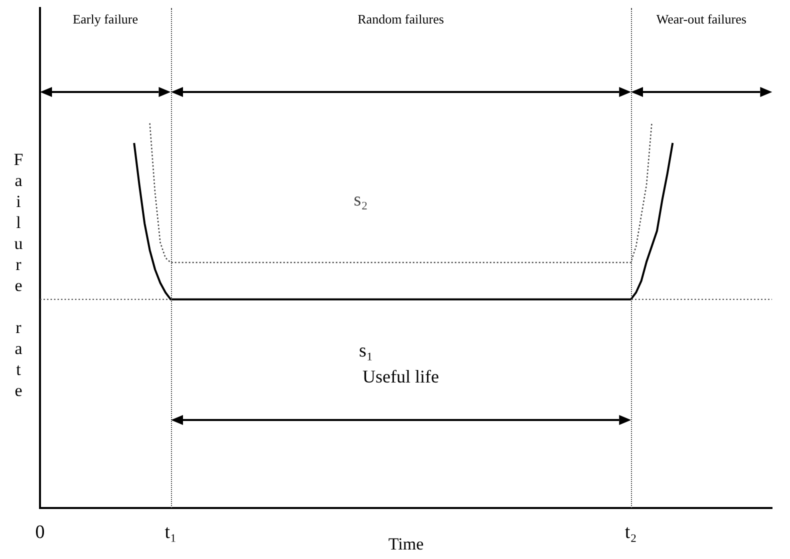 This screenshot has width=790, height=559. I want to click on x-tick-label: t₁, so click(170, 533).